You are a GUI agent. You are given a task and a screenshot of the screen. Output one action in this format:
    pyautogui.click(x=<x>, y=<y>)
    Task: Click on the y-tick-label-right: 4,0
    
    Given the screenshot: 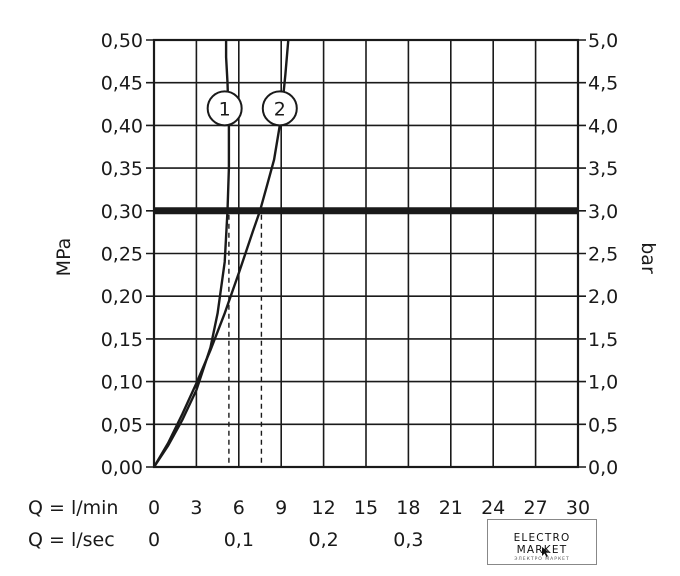 What is the action you would take?
    pyautogui.click(x=603, y=126)
    